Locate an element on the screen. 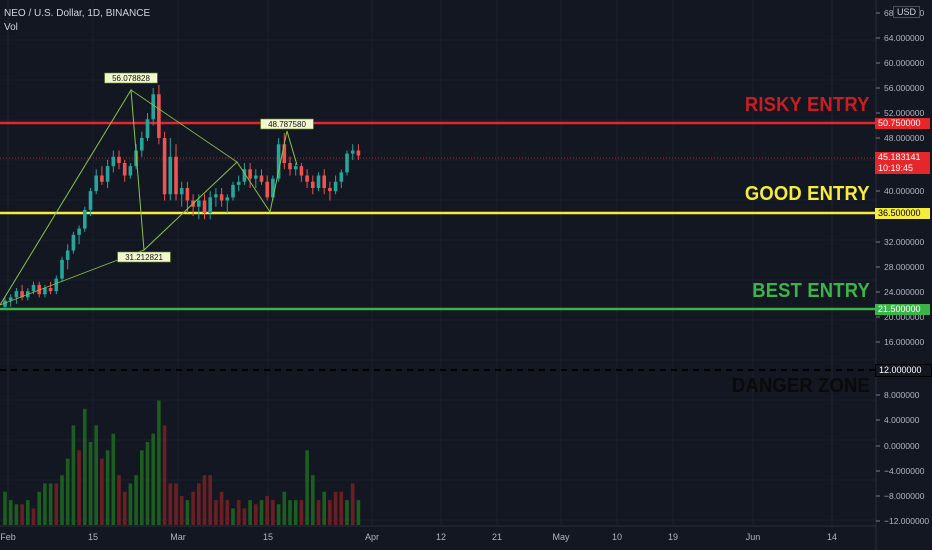  second-peak-value-label-bg is located at coordinates (287, 124).